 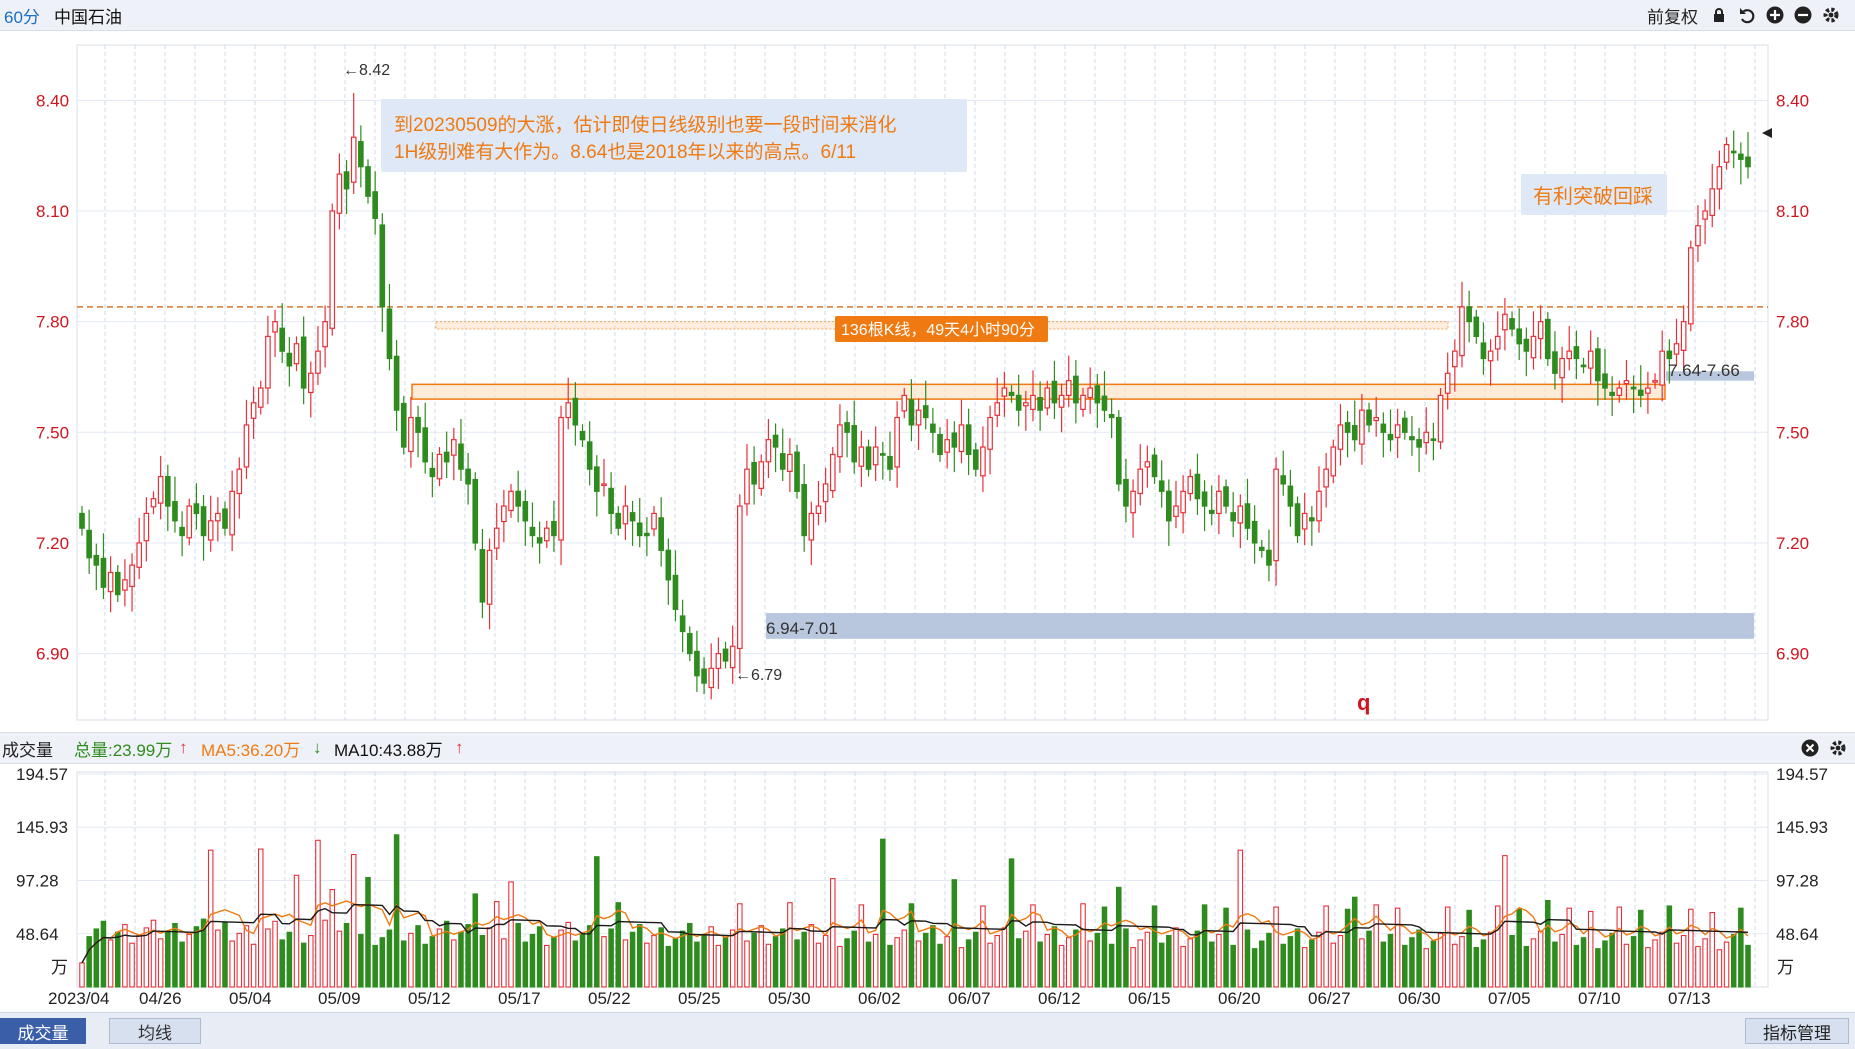 What do you see at coordinates (1797, 1031) in the screenshot?
I see `indicator-manage-button: 指标管理` at bounding box center [1797, 1031].